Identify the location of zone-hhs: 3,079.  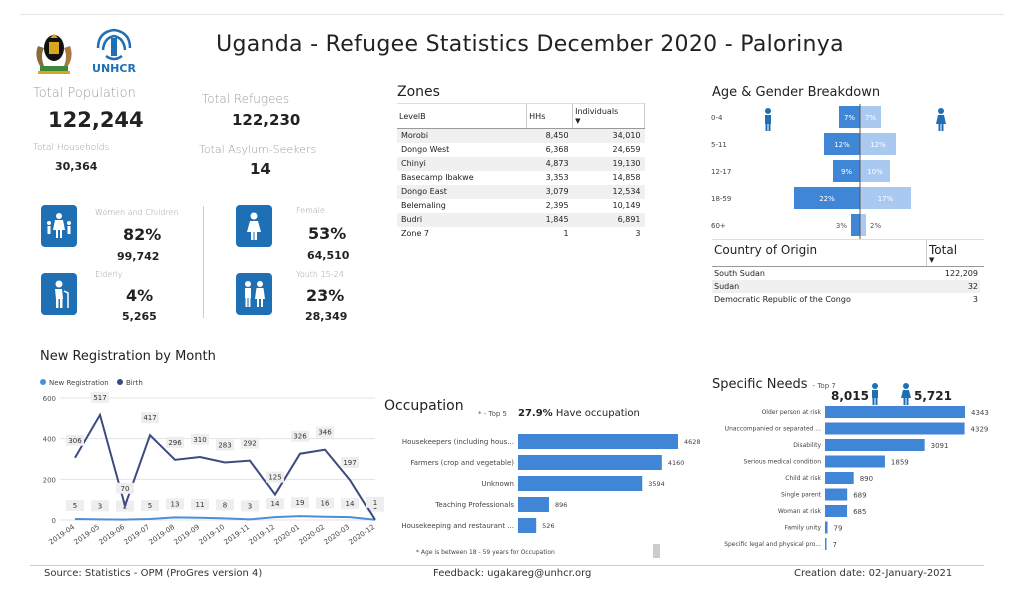
(549, 191).